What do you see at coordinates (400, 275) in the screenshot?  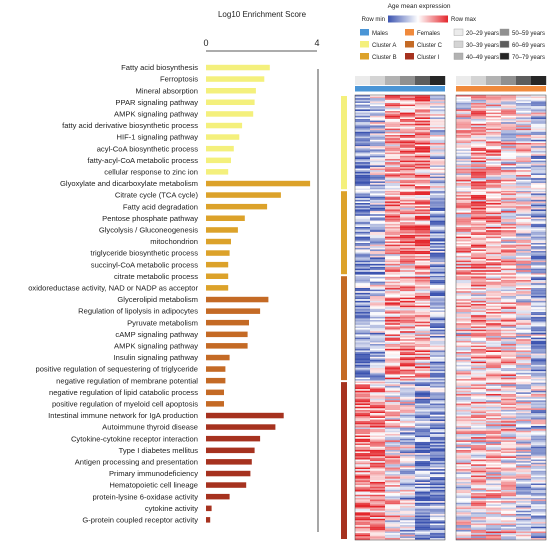 I see `cluster-separator` at bounding box center [400, 275].